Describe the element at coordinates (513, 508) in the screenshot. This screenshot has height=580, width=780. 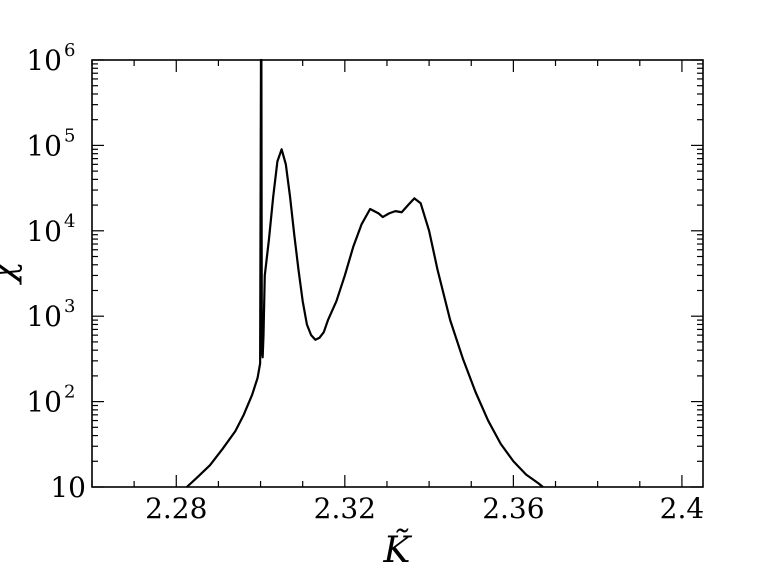
I see `x-tick-label: 2.36` at that location.